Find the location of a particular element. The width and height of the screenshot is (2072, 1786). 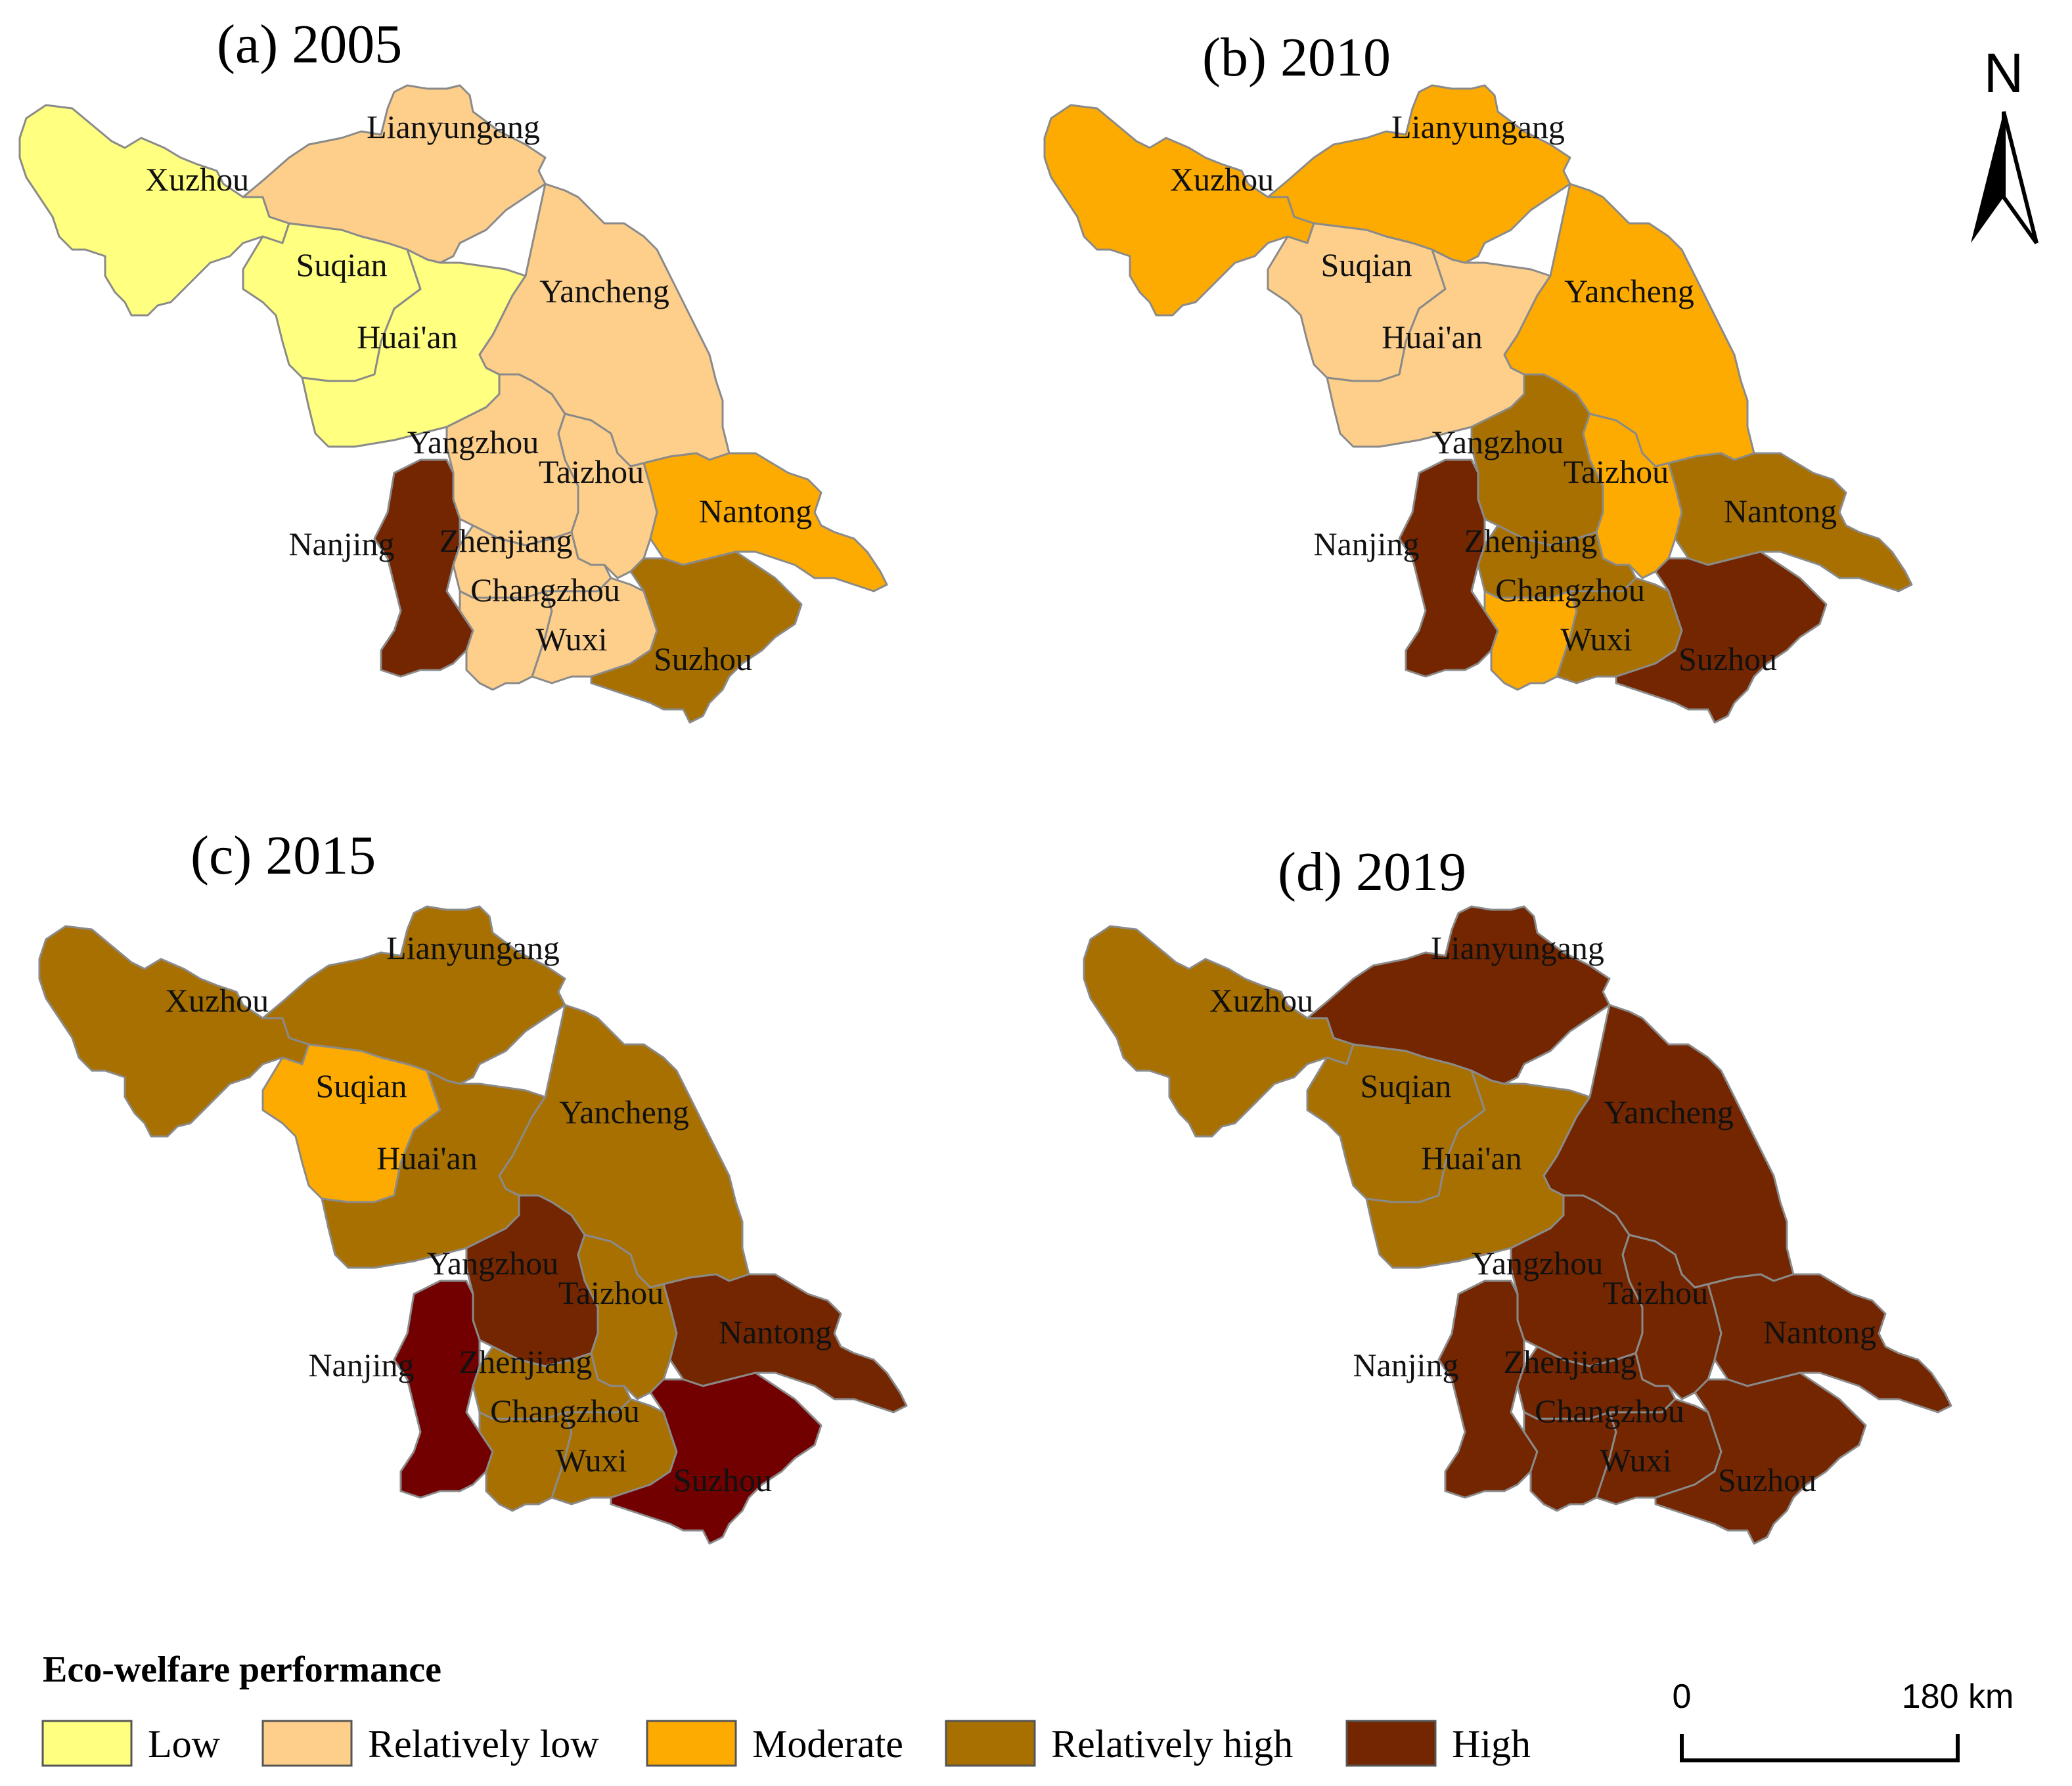

legend-title: Eco-welfare performance is located at coordinates (242, 1669).